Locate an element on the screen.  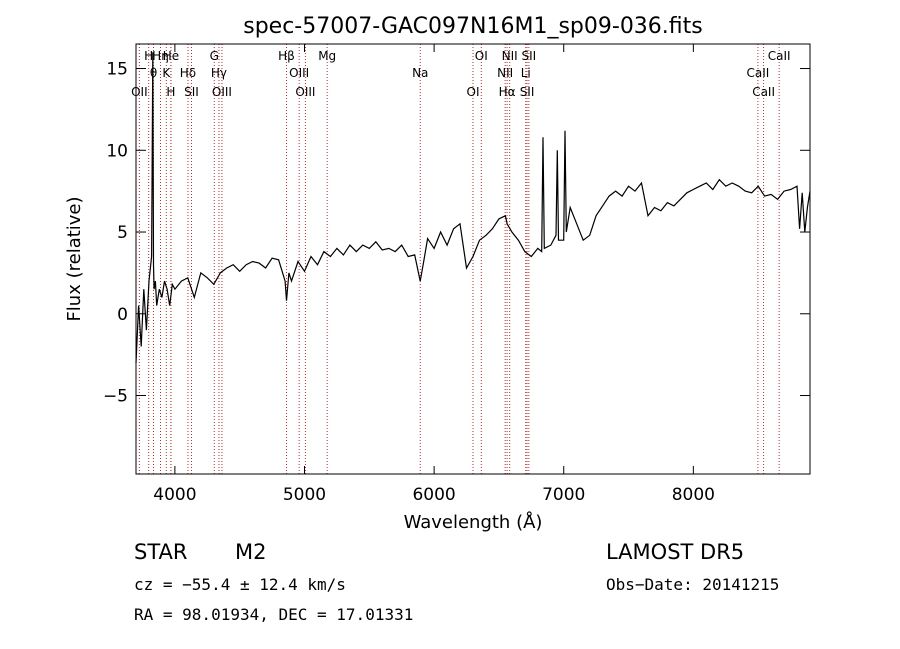
object-subclass: M2 is located at coordinates (251, 552).